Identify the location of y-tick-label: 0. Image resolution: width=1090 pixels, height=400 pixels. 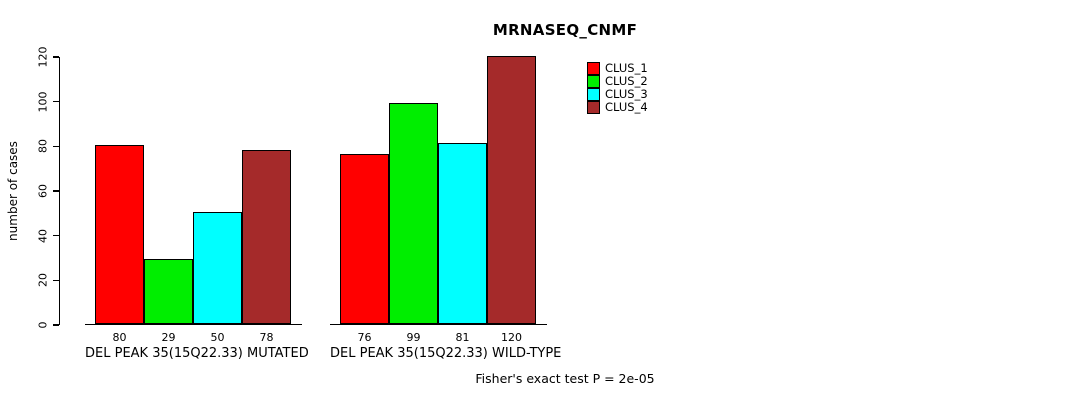
(43, 325).